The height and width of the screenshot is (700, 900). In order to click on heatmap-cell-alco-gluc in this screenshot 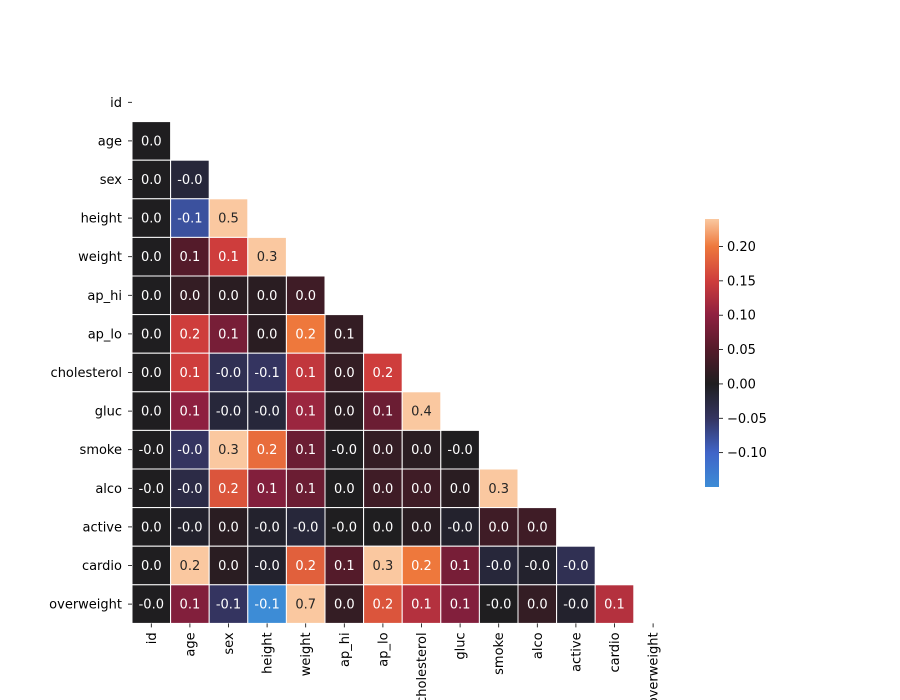, I will do `click(460, 488)`.